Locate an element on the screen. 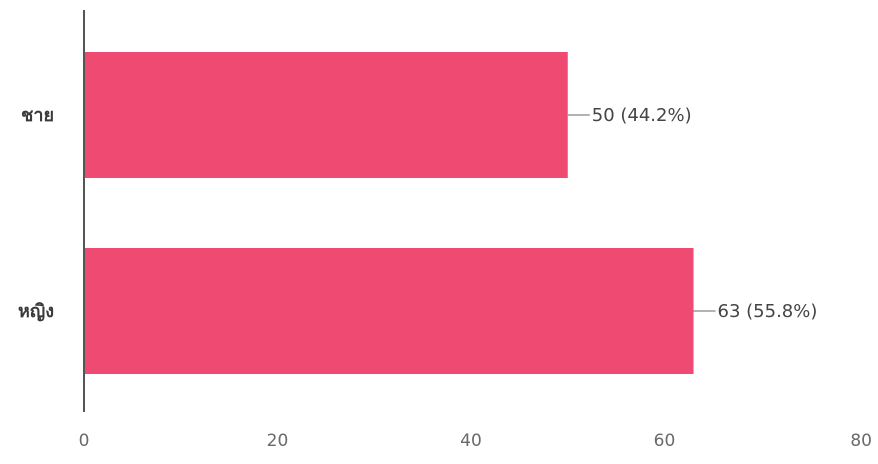  x-tick-labels: 0 20 40 60 80 is located at coordinates (475, 441).